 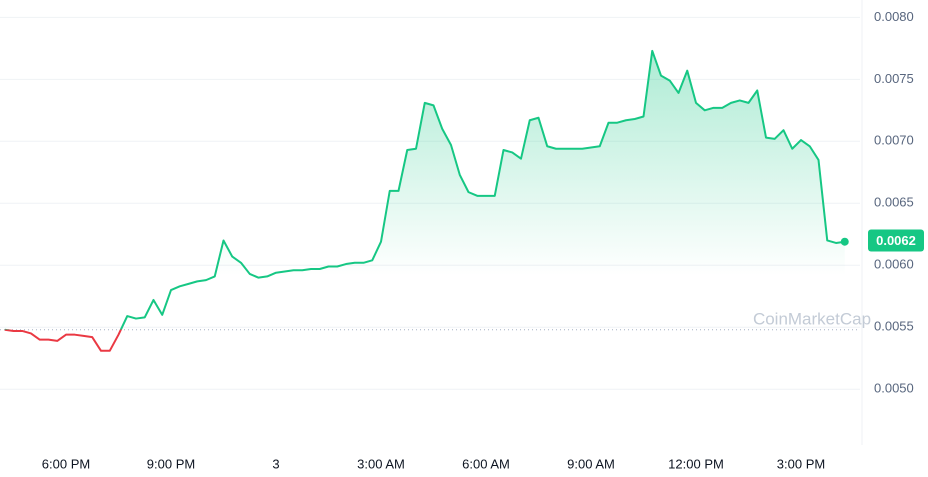 I want to click on x-tick-label: 3, so click(x=275, y=463).